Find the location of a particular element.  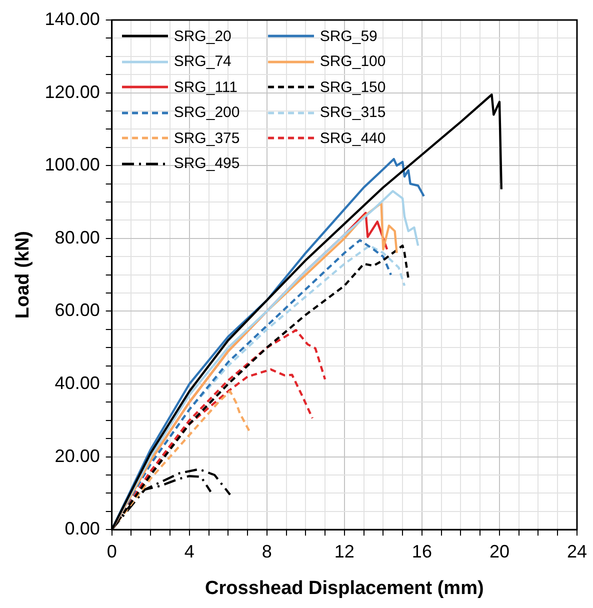

legend-label: SRG_100 is located at coordinates (353, 61).